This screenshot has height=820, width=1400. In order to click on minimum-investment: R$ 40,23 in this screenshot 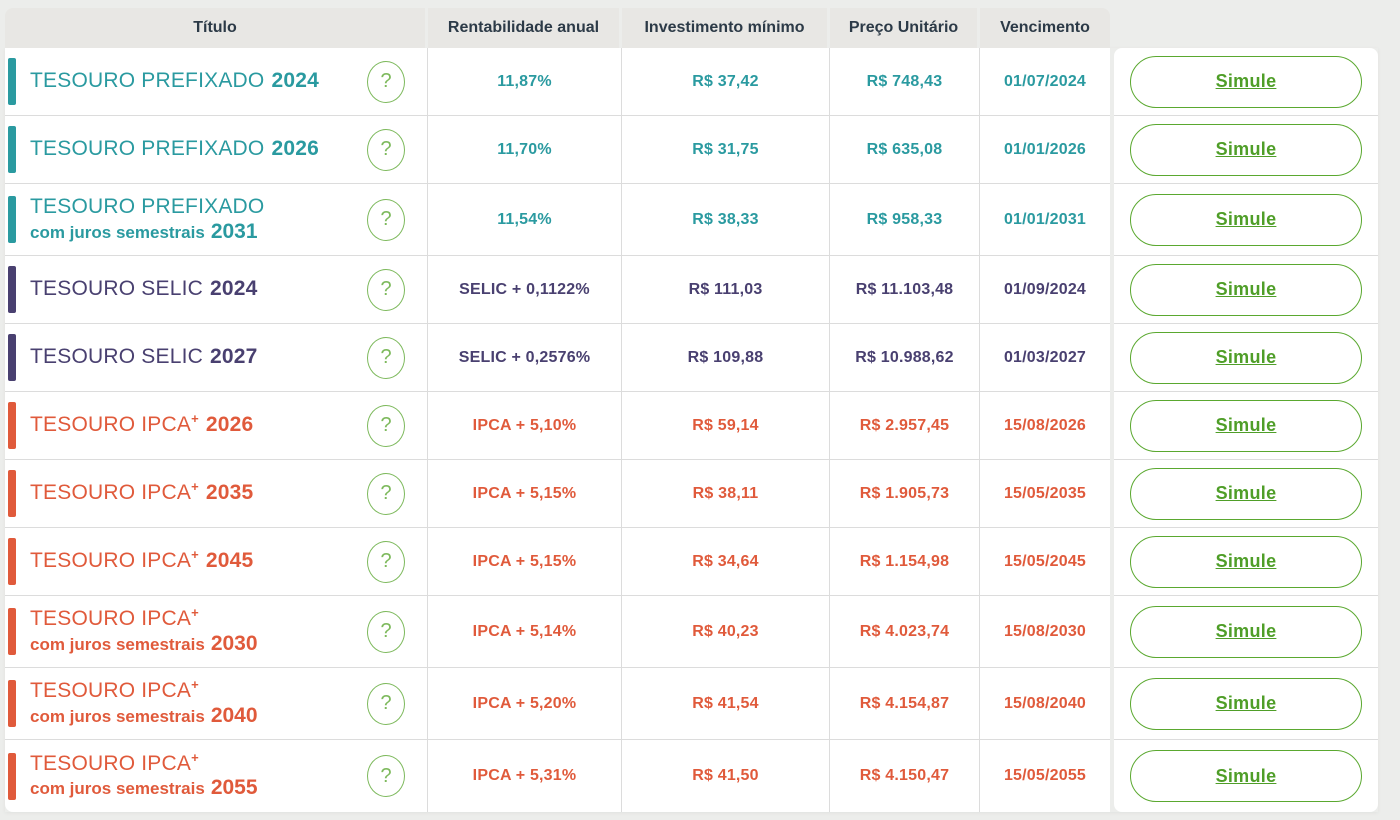, I will do `click(726, 632)`.